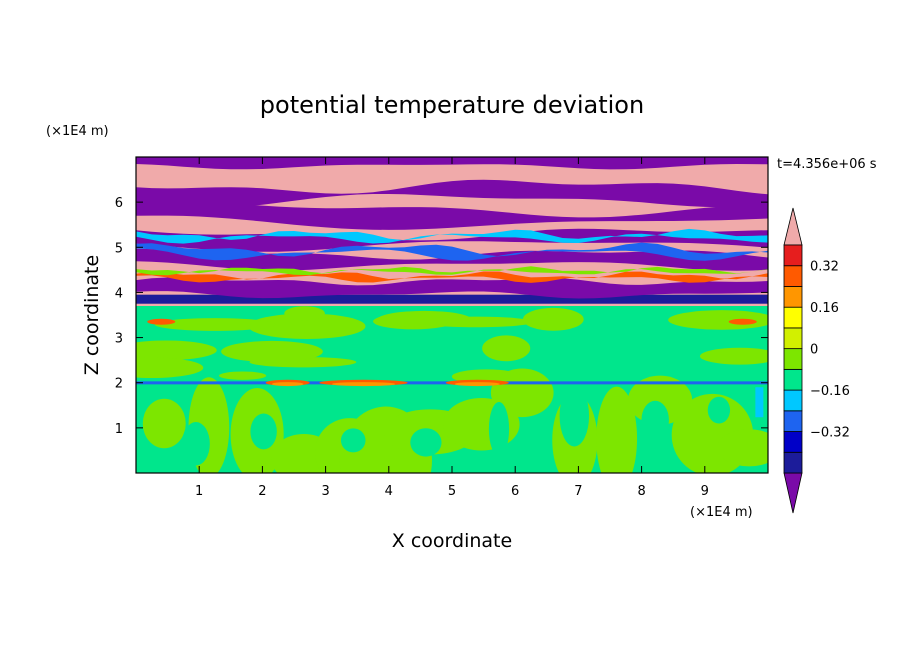  Describe the element at coordinates (830, 391) in the screenshot. I see `colorbar-label: −0.16` at that location.